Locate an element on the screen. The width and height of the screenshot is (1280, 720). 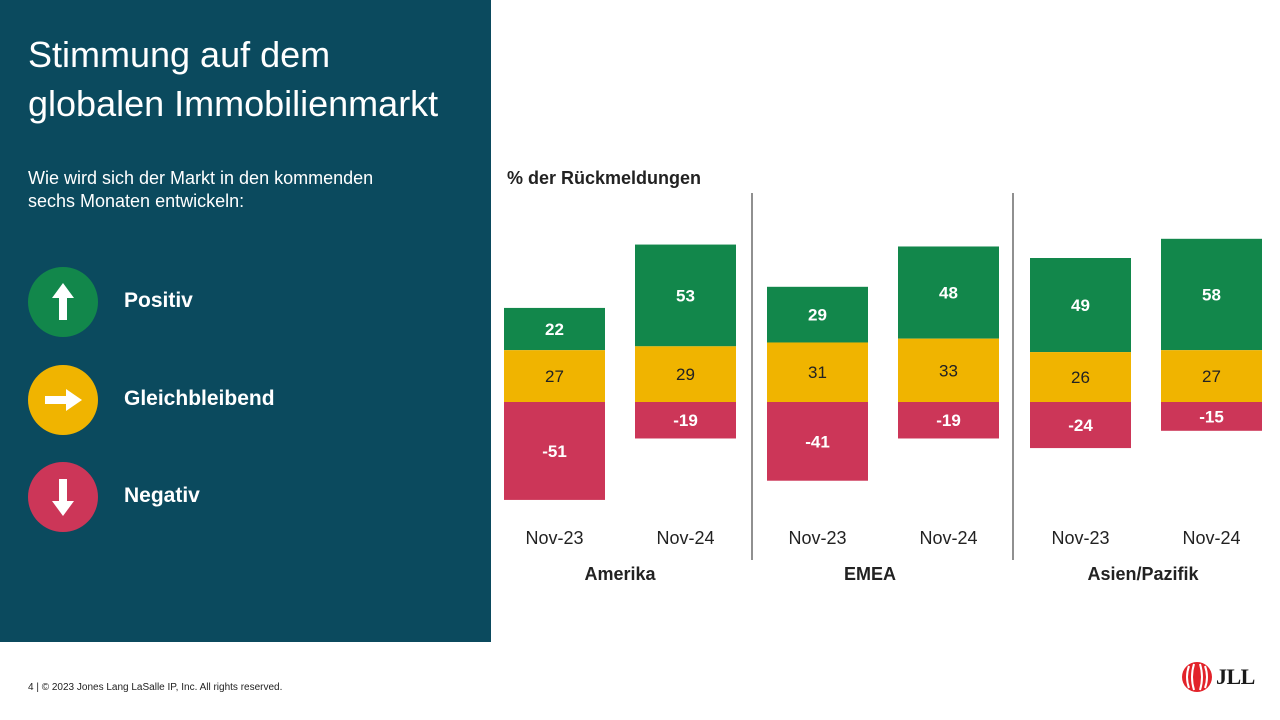
title-line-1: Stimmung auf dem is located at coordinates (179, 54).